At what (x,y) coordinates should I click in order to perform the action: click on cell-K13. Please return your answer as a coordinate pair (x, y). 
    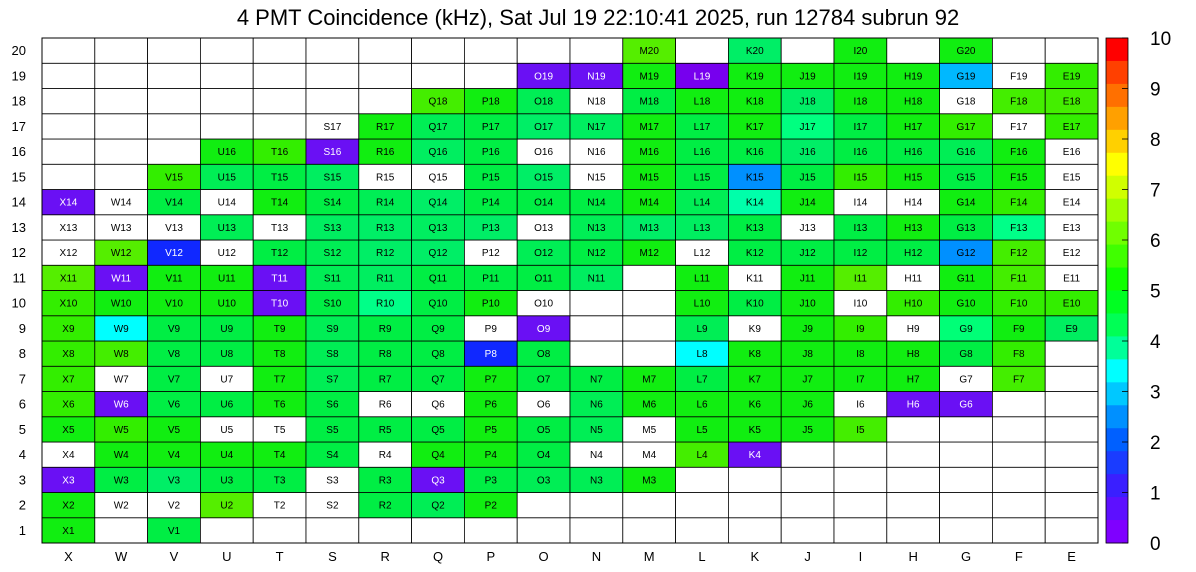
    Looking at the image, I should click on (755, 227).